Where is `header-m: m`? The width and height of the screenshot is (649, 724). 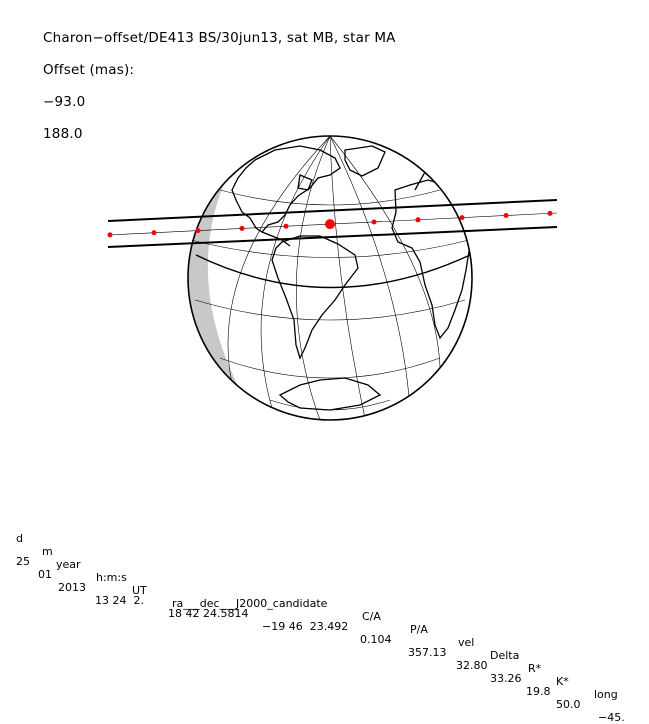
header-m: m is located at coordinates (47, 551).